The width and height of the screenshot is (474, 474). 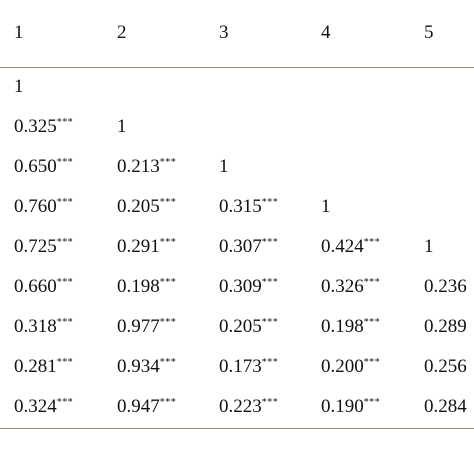 What do you see at coordinates (224, 32) in the screenshot?
I see `column-header-3: 3` at bounding box center [224, 32].